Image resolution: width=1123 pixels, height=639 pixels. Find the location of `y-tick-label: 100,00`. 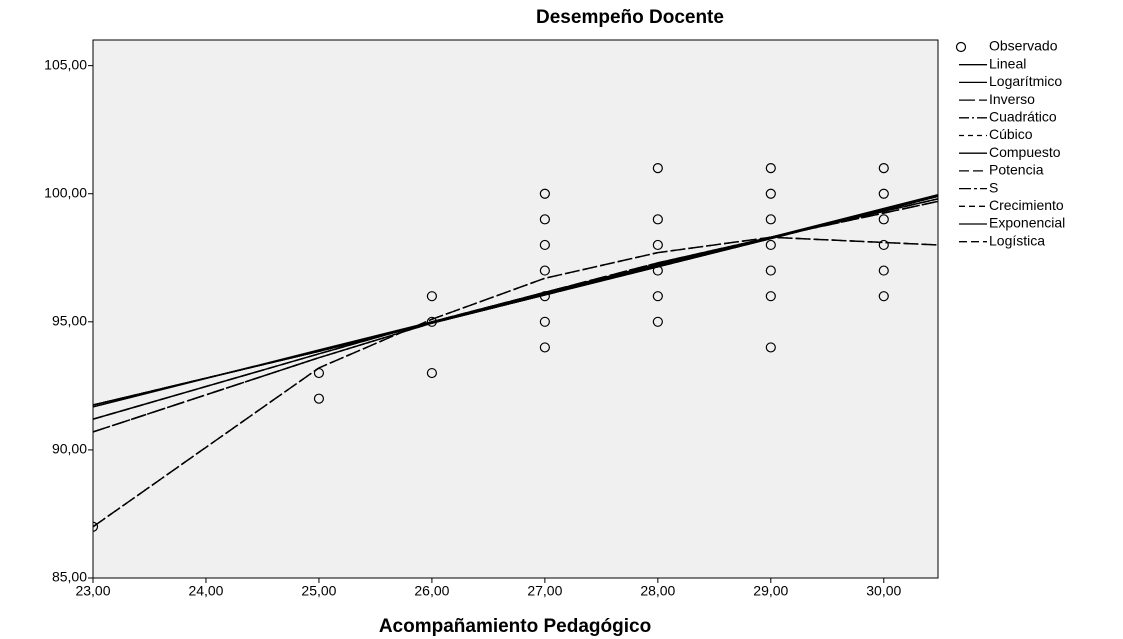

y-tick-label: 100,00 is located at coordinates (65, 192).